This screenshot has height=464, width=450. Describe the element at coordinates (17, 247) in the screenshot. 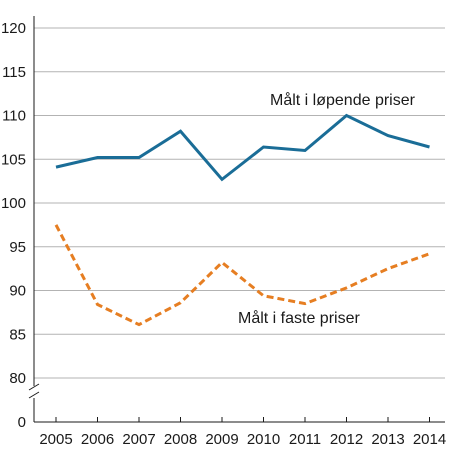

I see `y-tick-label: 95` at that location.